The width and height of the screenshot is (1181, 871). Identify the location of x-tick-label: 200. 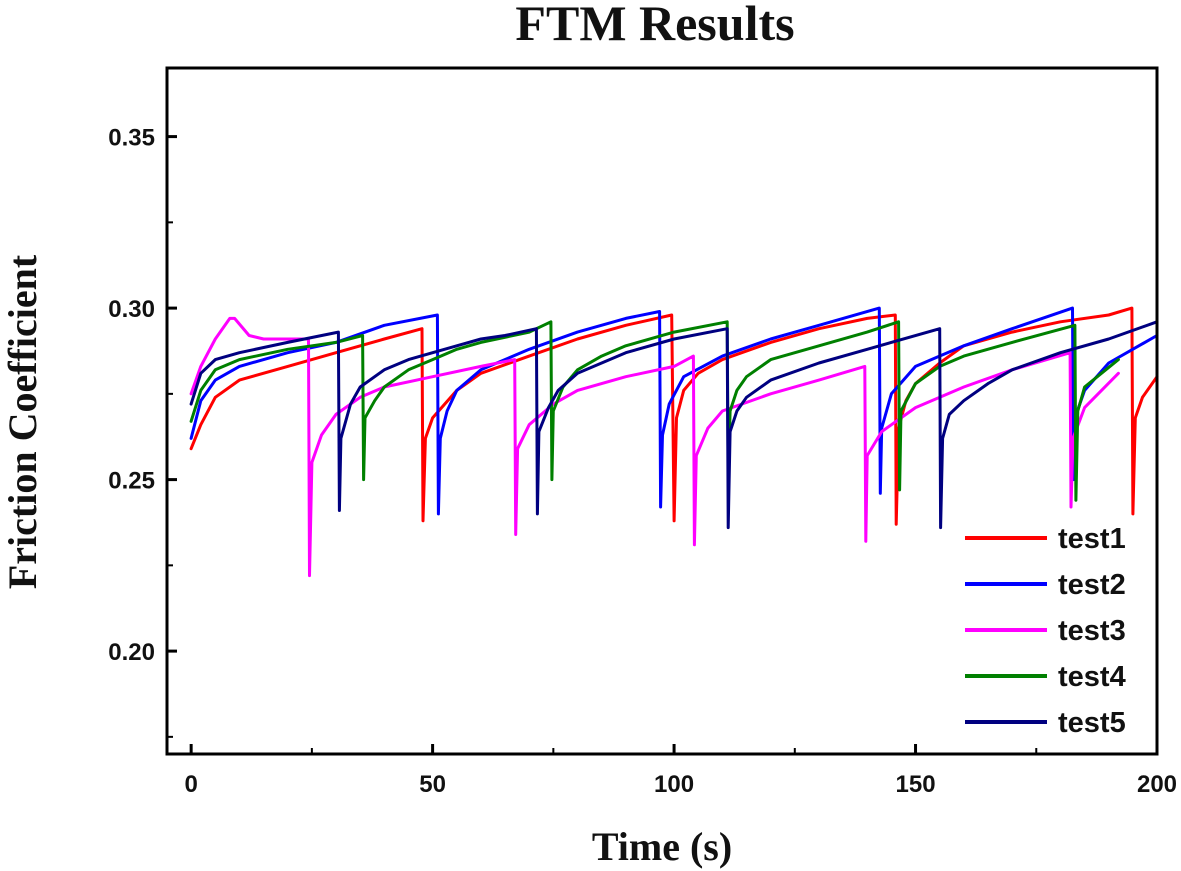
(1157, 784).